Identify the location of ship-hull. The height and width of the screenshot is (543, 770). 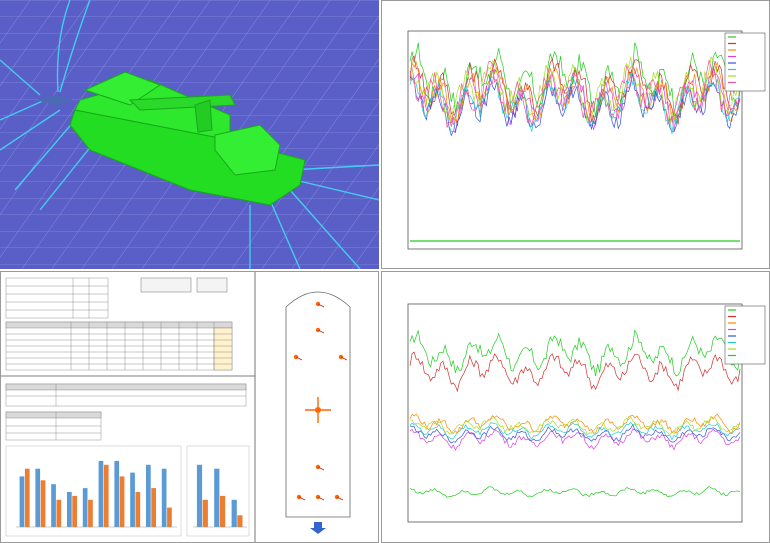
(170, 138).